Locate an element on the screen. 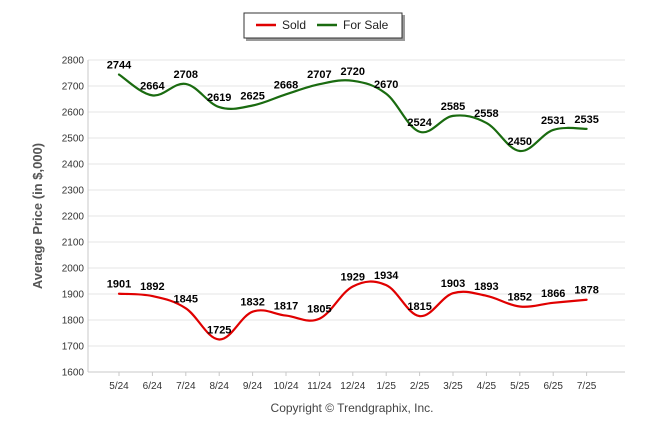 Image resolution: width=646 pixels, height=434 pixels. data-label-sold: 1929 is located at coordinates (353, 277).